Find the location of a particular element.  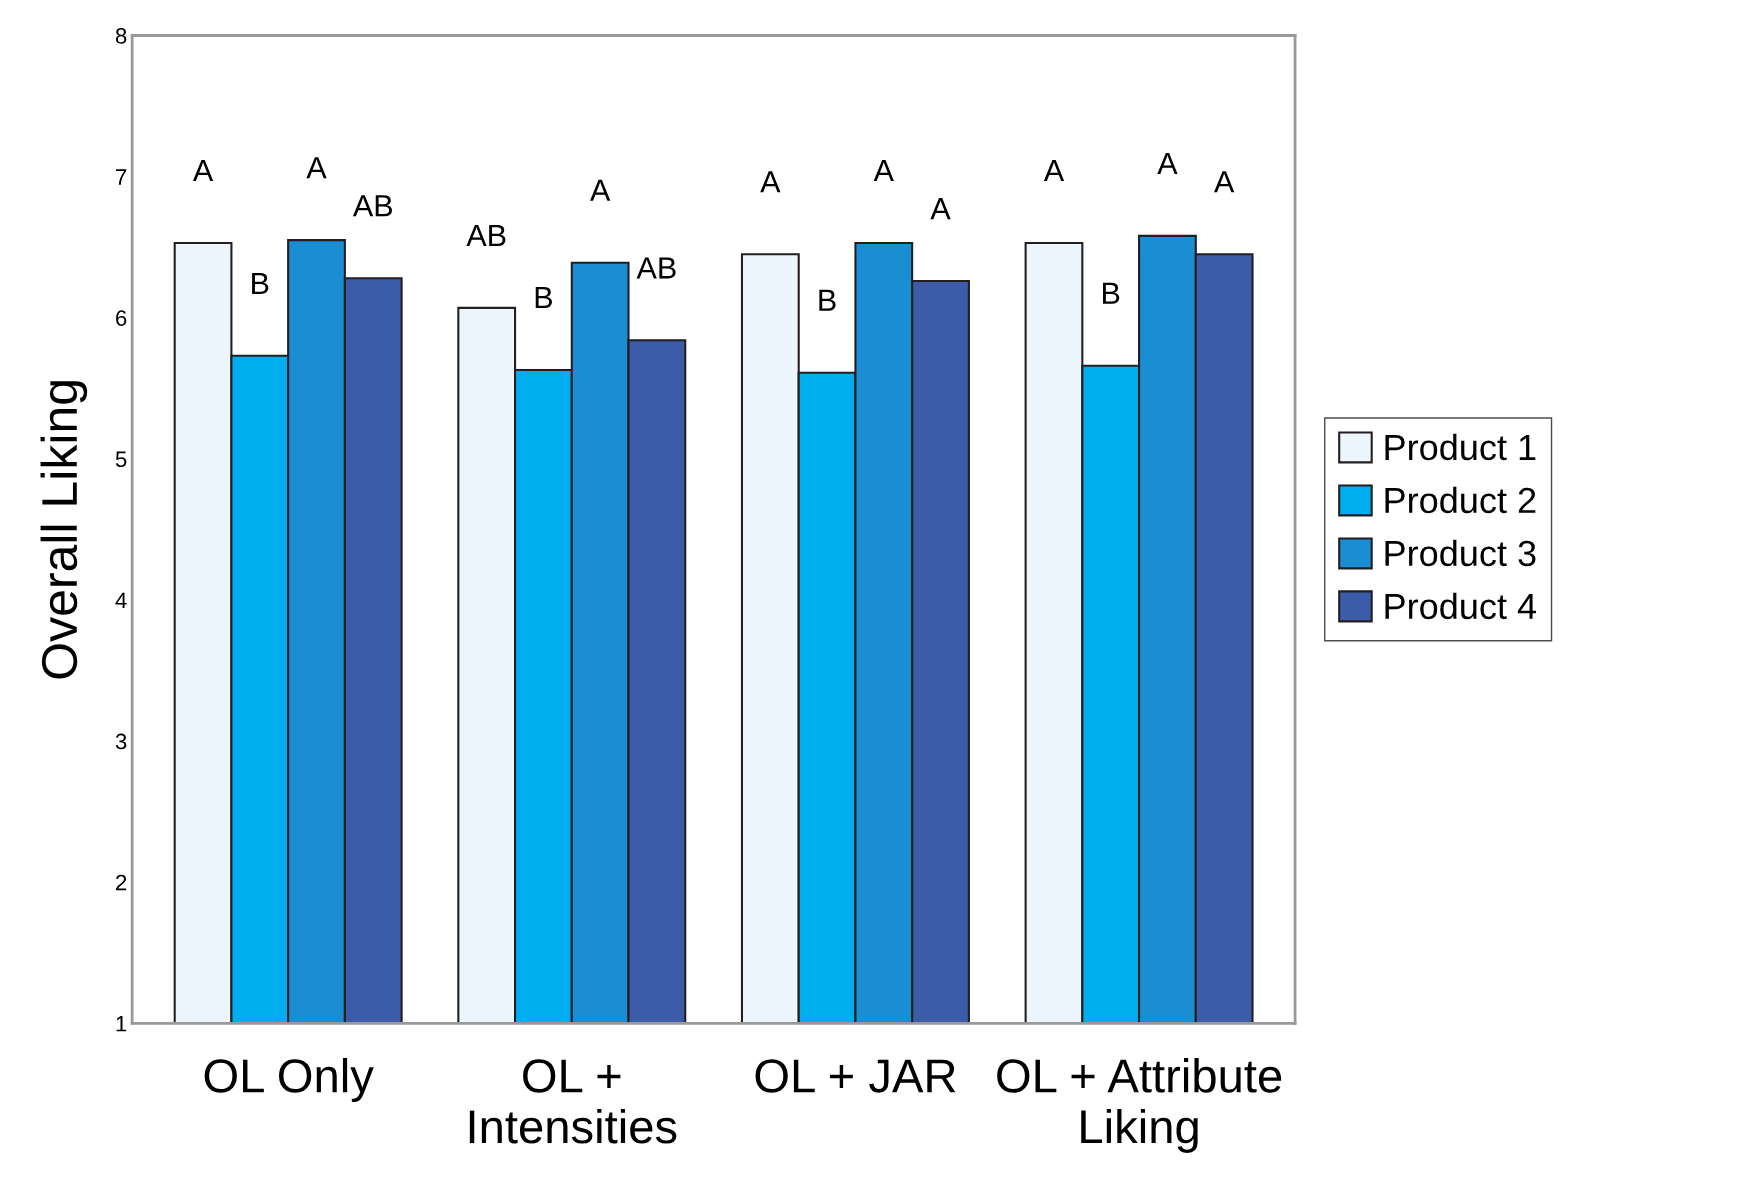

x-tick-label: OL + JAR is located at coordinates (855, 1076).